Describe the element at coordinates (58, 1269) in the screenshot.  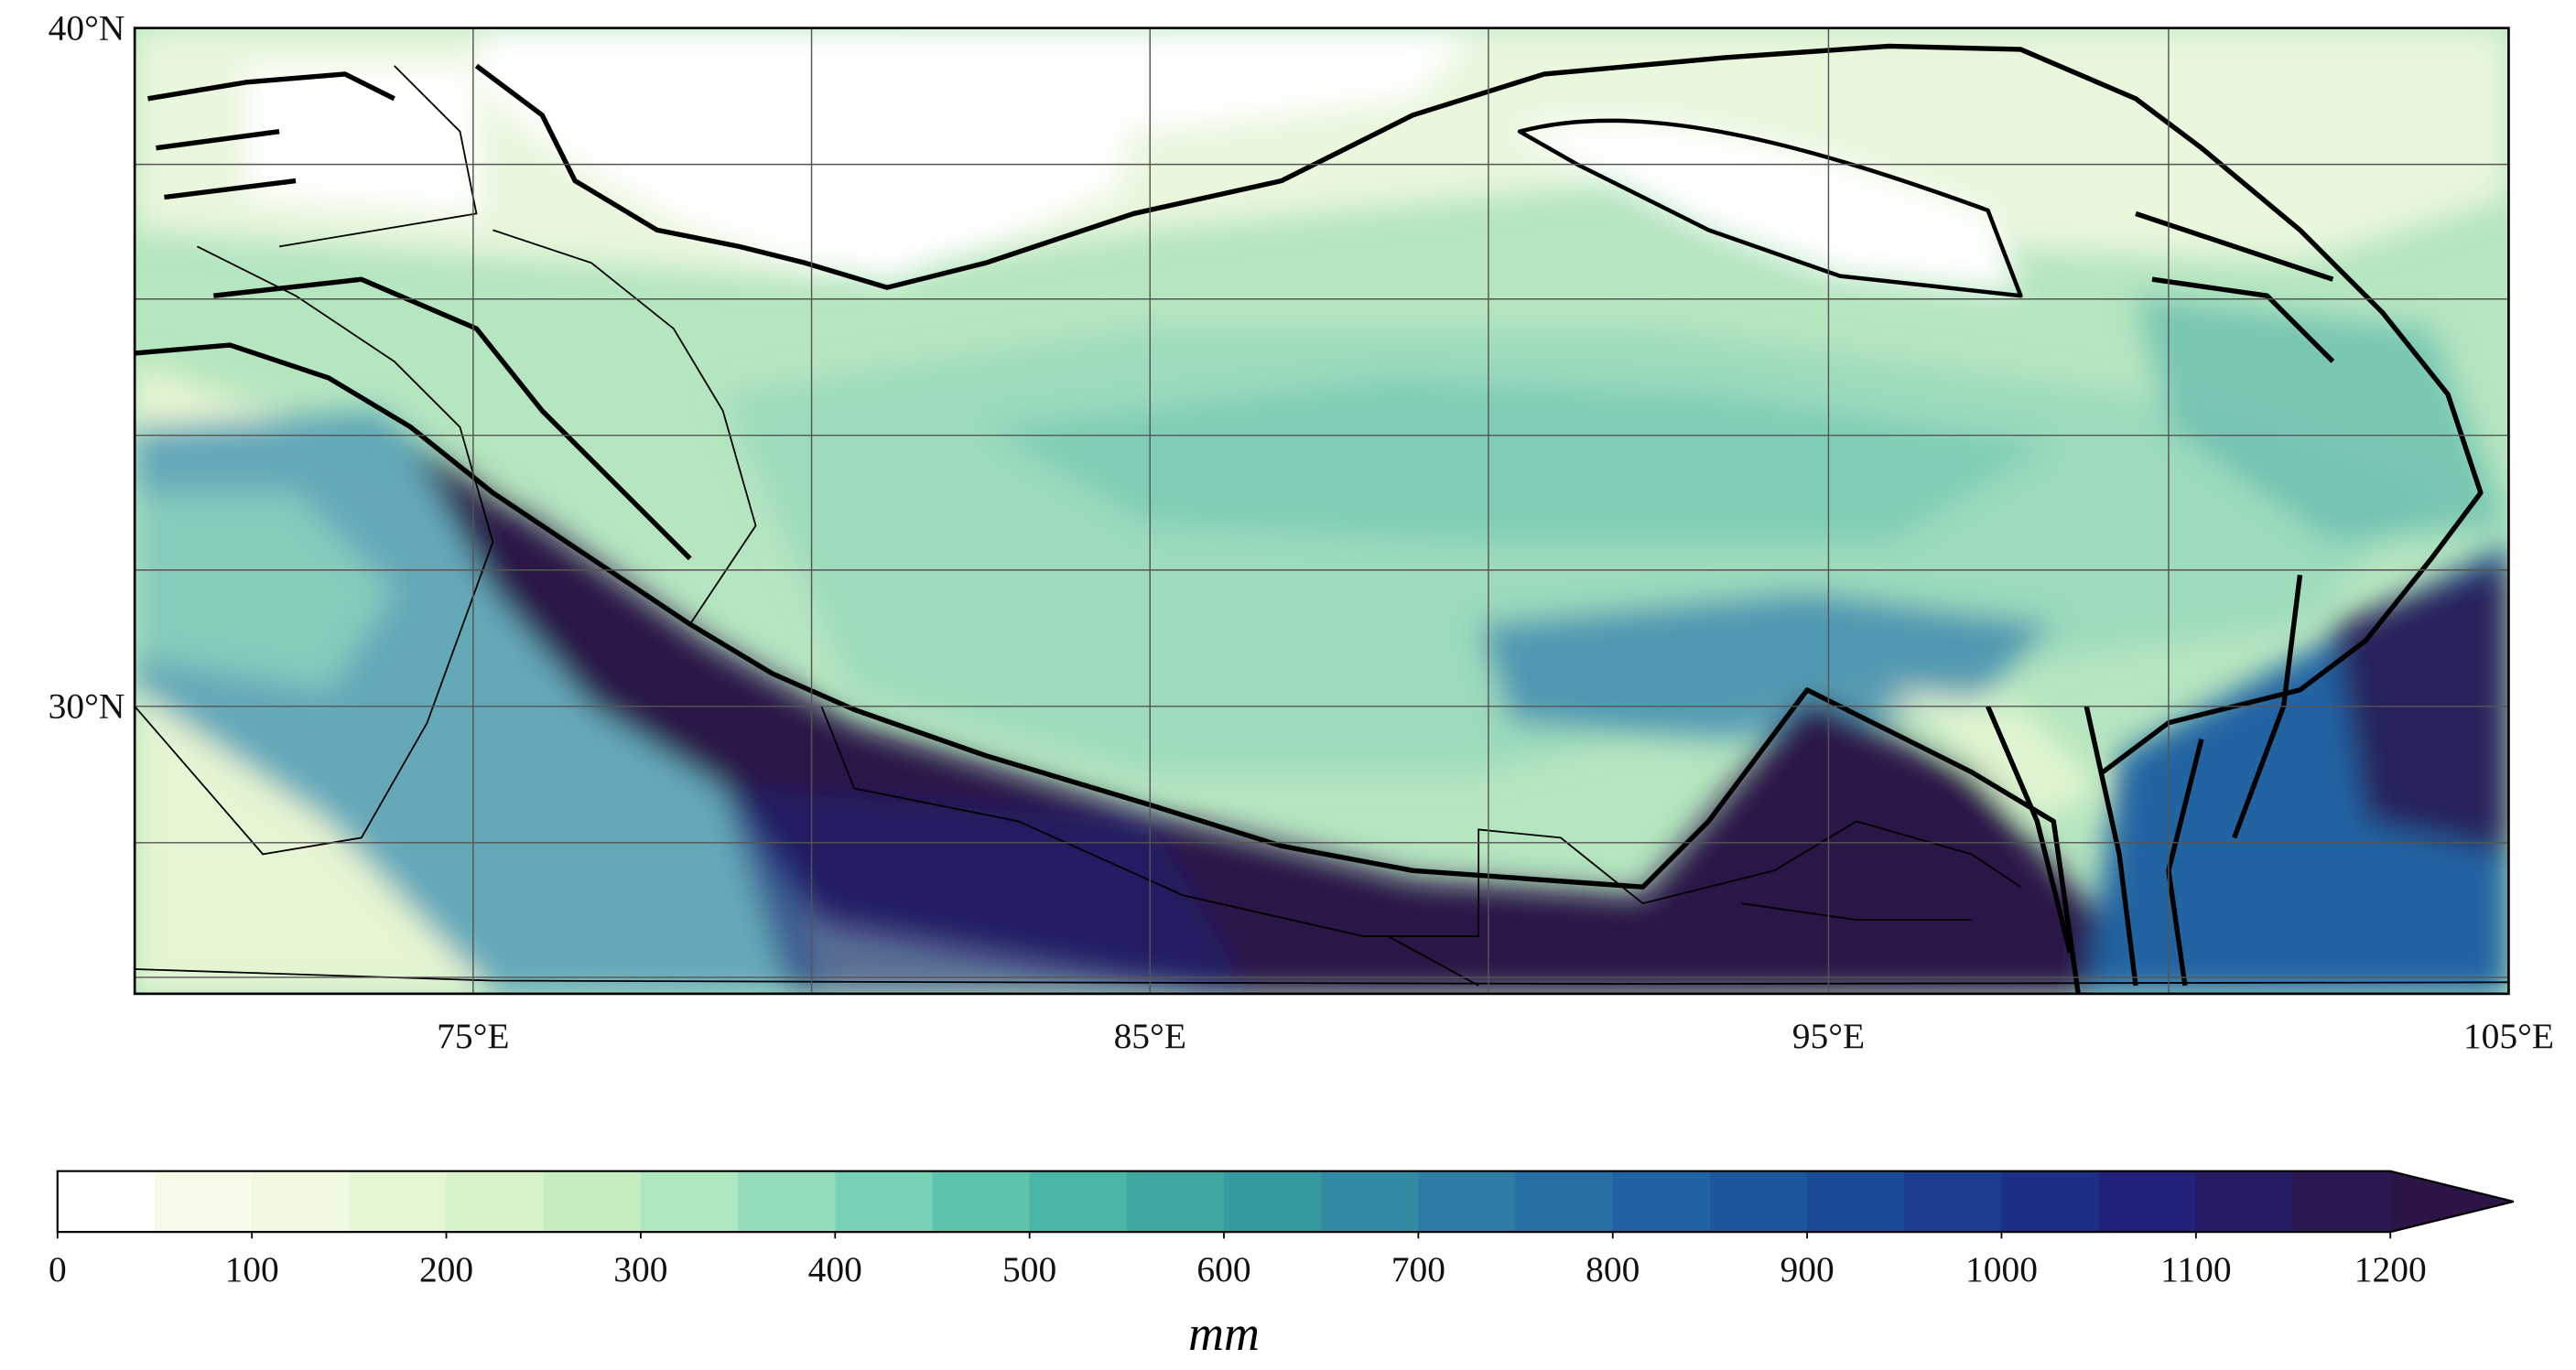
I see `colorbar-tick-label: 0` at that location.